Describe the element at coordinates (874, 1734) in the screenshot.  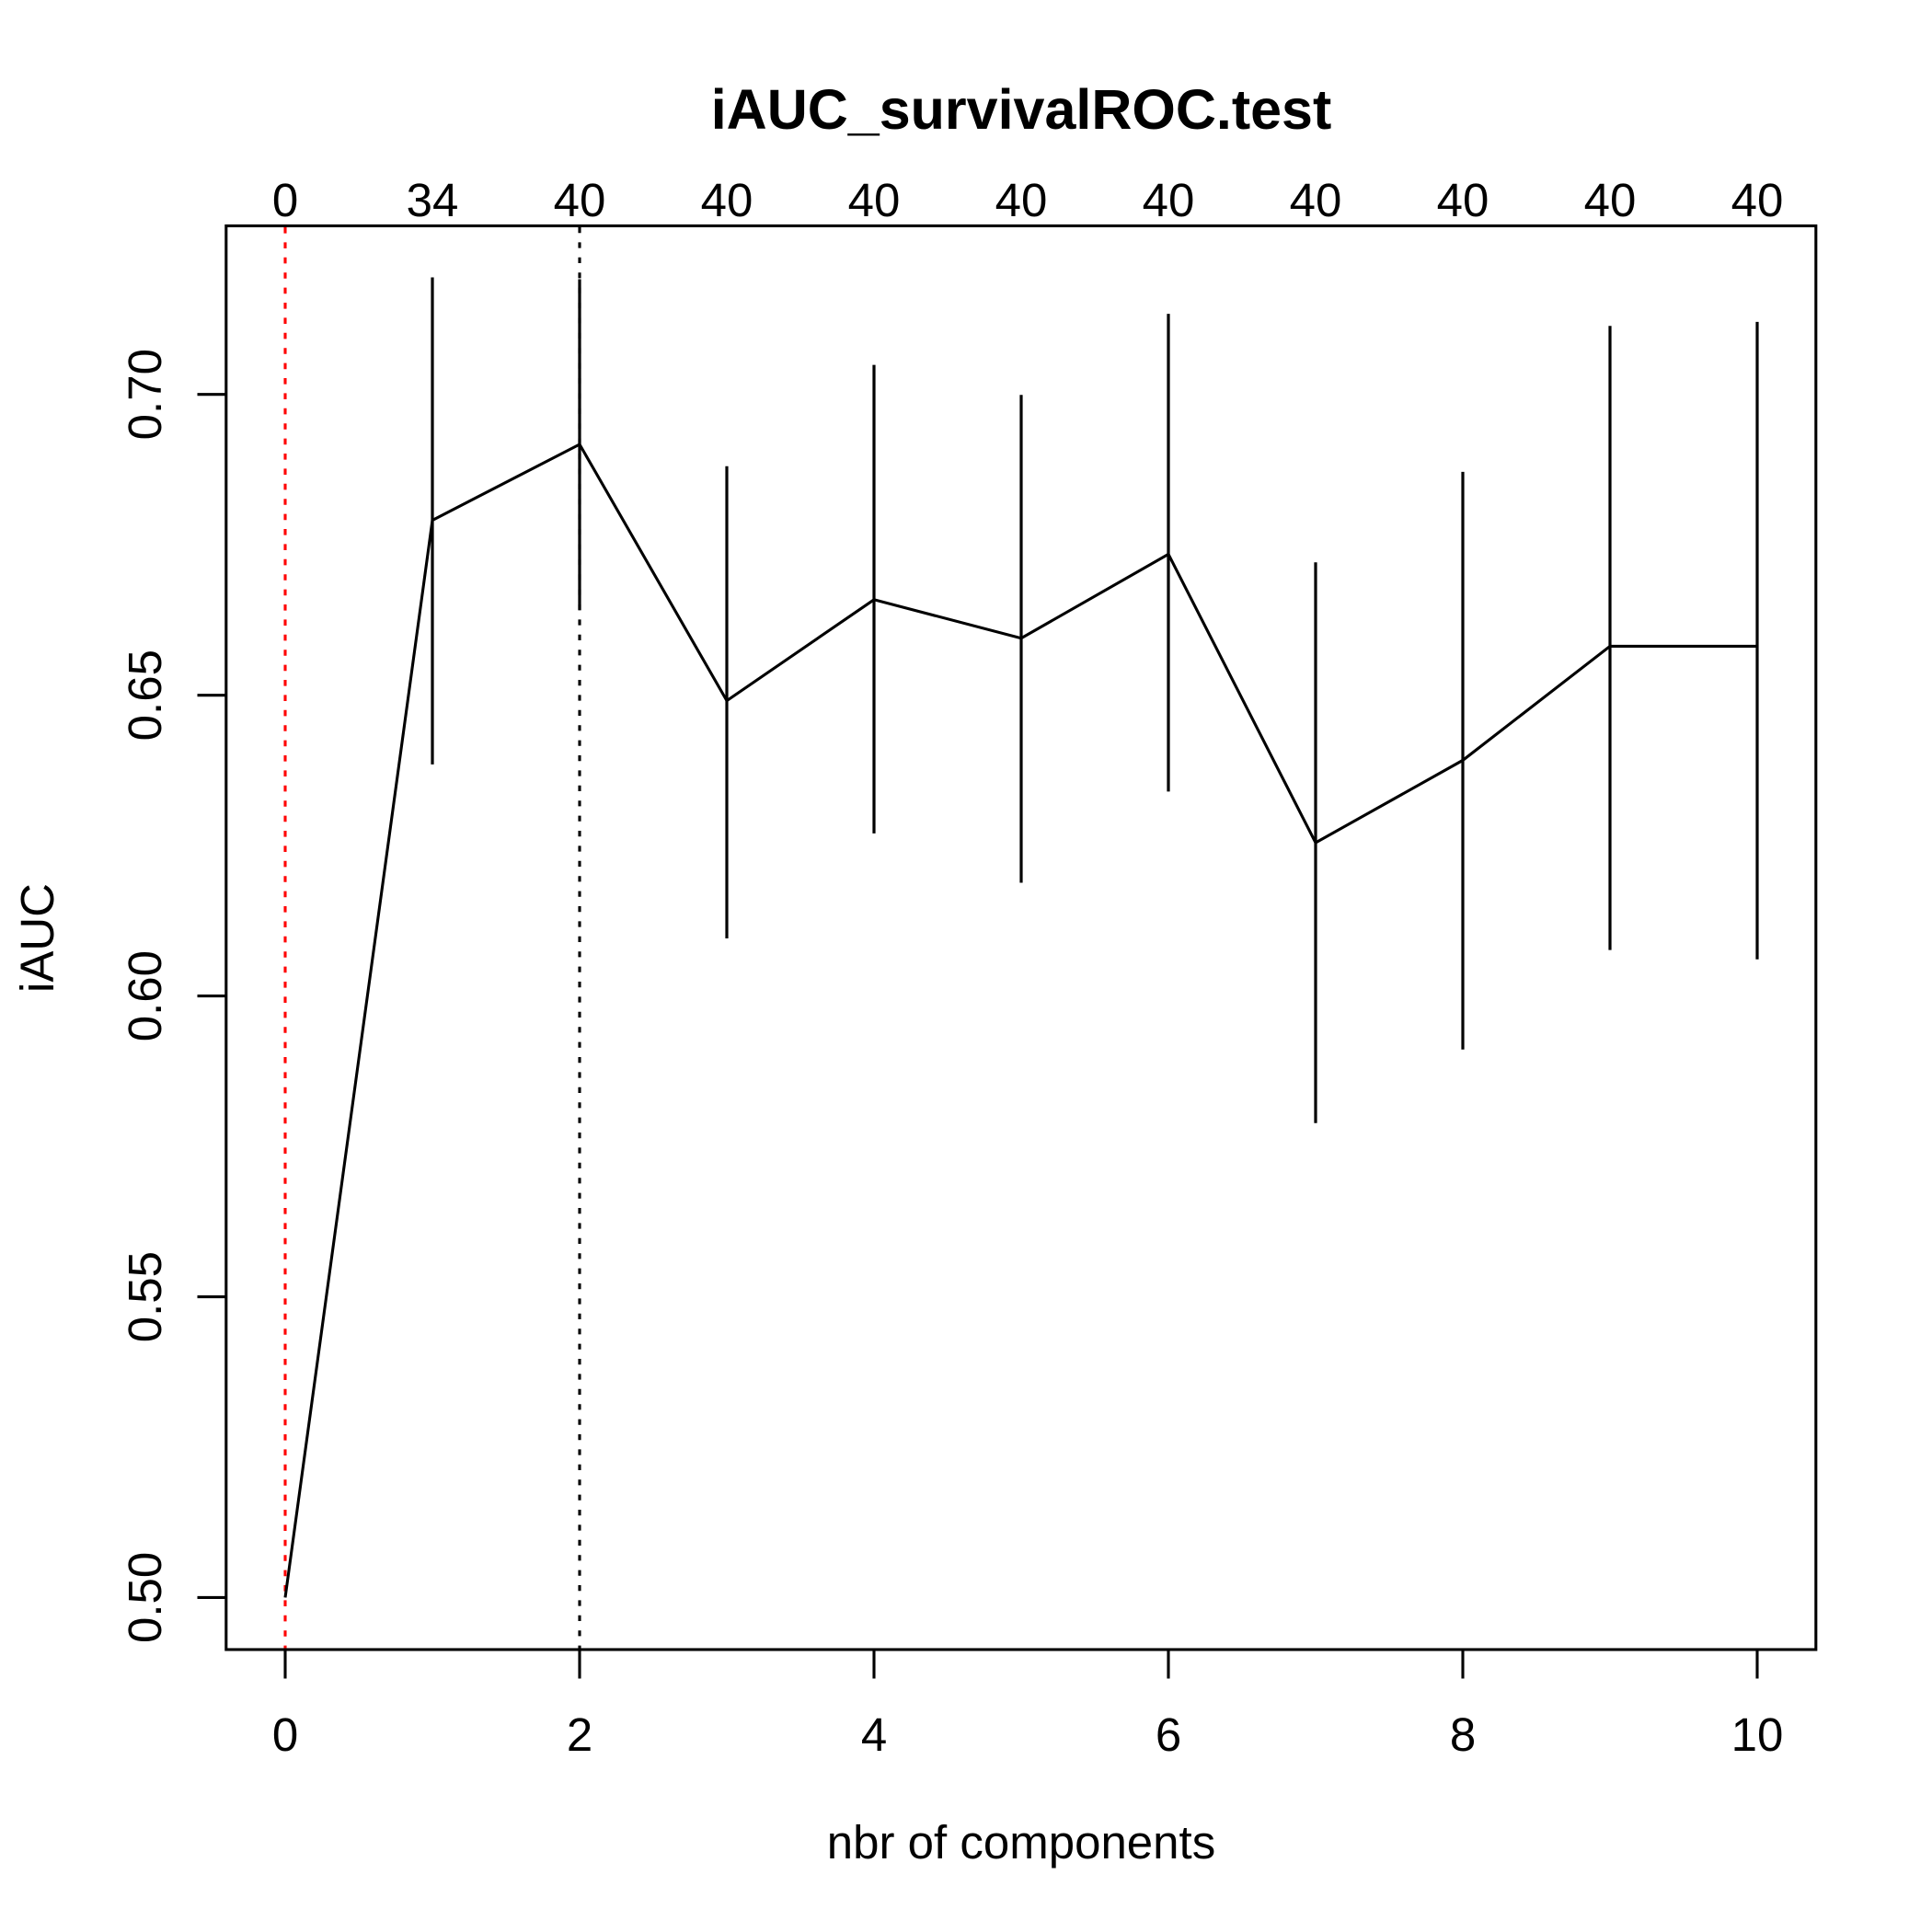
I see `svg-text: 4` at that location.